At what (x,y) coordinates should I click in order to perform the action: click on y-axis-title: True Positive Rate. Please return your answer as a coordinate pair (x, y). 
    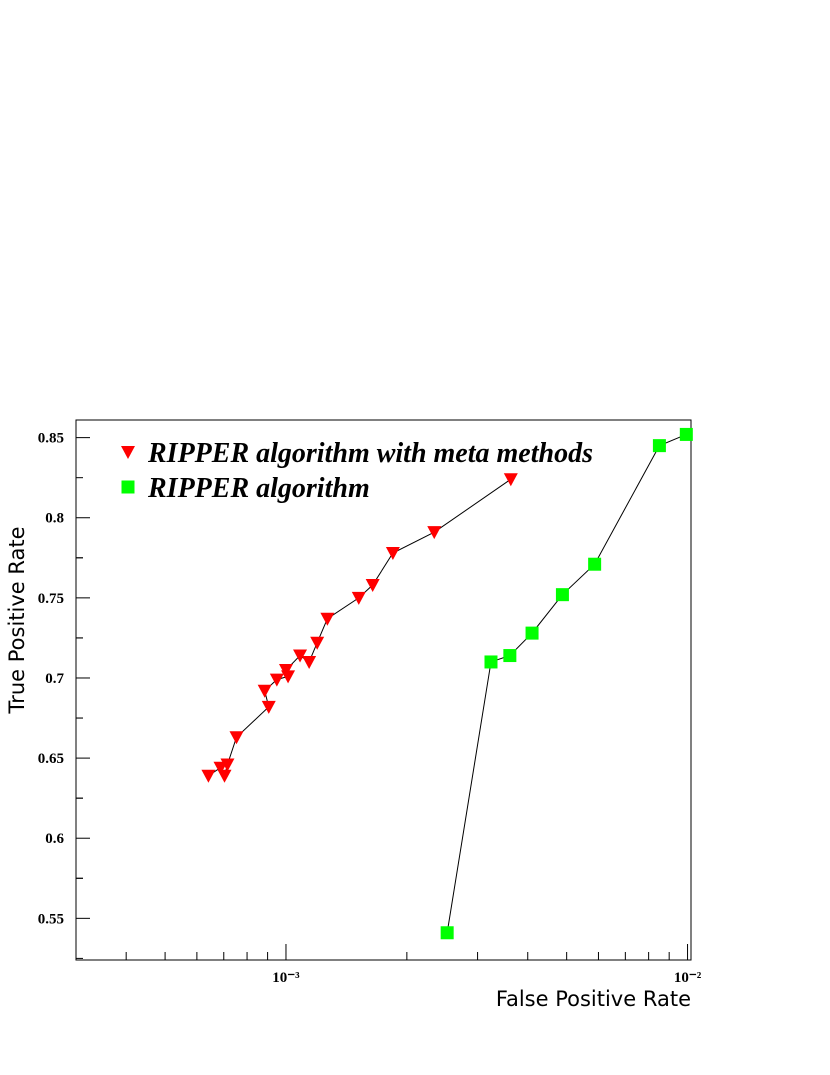
    Looking at the image, I should click on (17, 620).